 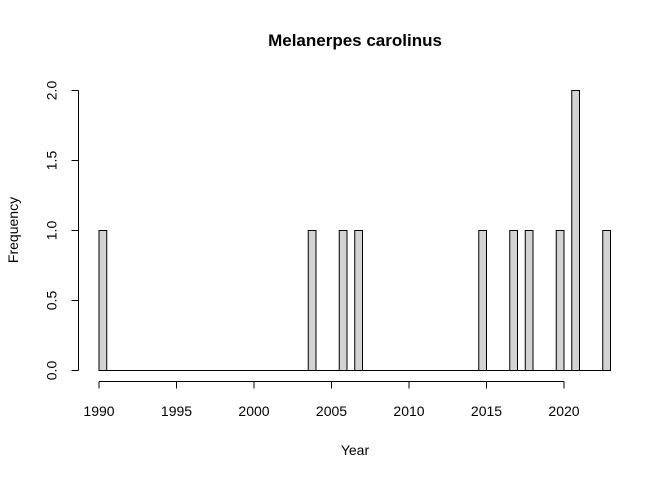 I want to click on y-tick-label-4: 2.0, so click(x=52, y=91).